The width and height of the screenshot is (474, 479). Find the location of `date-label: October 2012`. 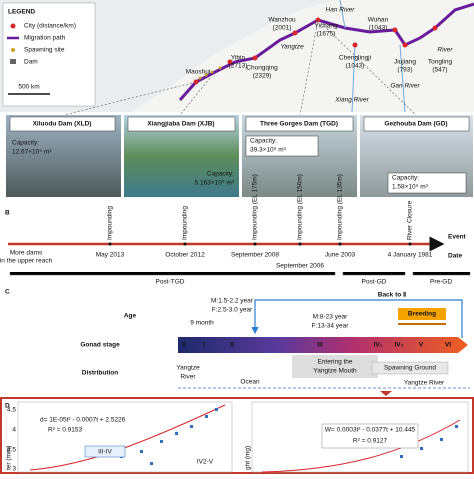

date-label: October 2012 is located at coordinates (185, 255).